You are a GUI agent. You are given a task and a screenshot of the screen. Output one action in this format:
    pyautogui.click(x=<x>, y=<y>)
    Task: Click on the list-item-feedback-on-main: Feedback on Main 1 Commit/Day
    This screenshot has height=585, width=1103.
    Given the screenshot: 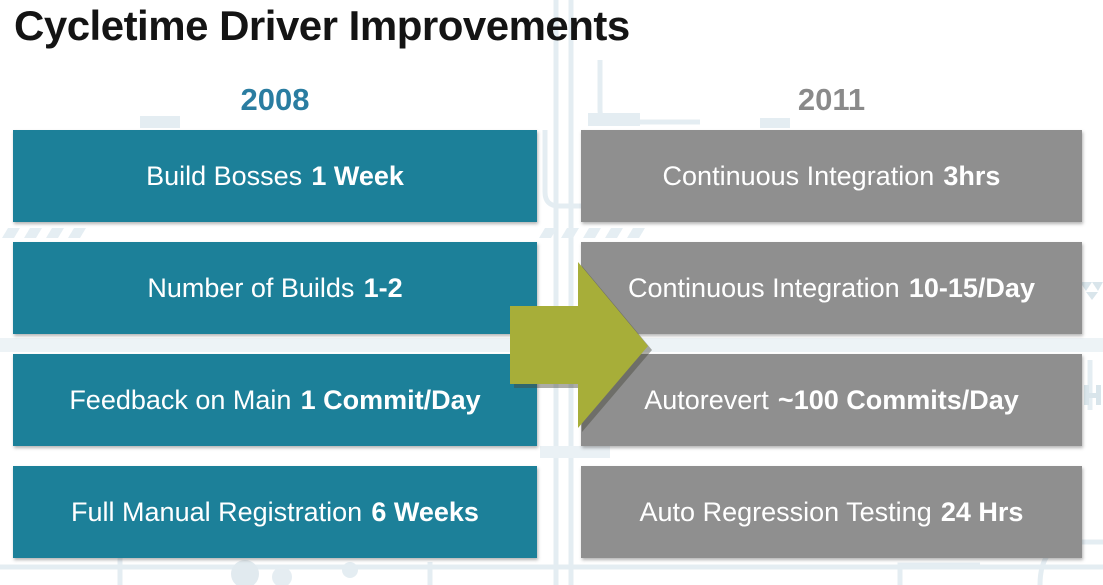 What is the action you would take?
    pyautogui.click(x=275, y=400)
    